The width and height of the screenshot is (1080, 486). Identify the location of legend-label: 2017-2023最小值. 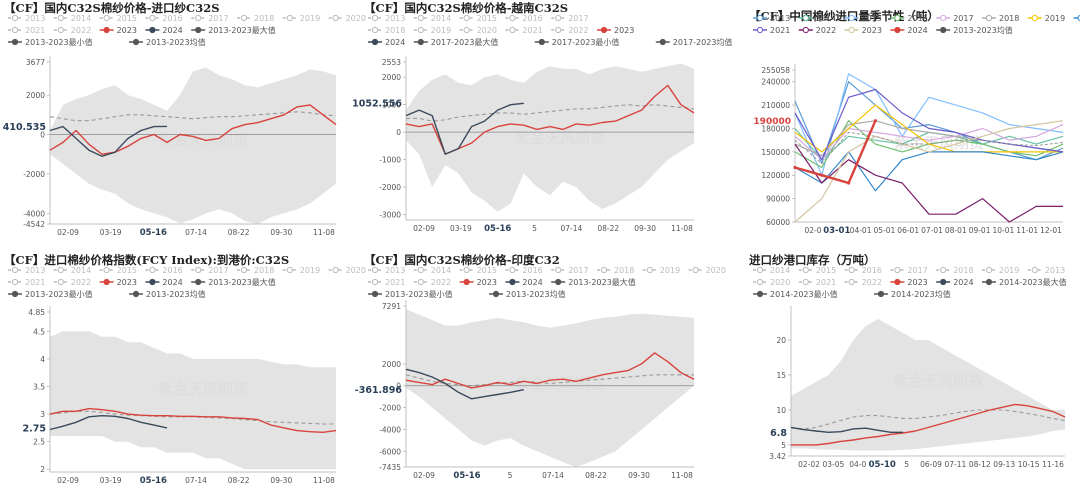
(586, 42).